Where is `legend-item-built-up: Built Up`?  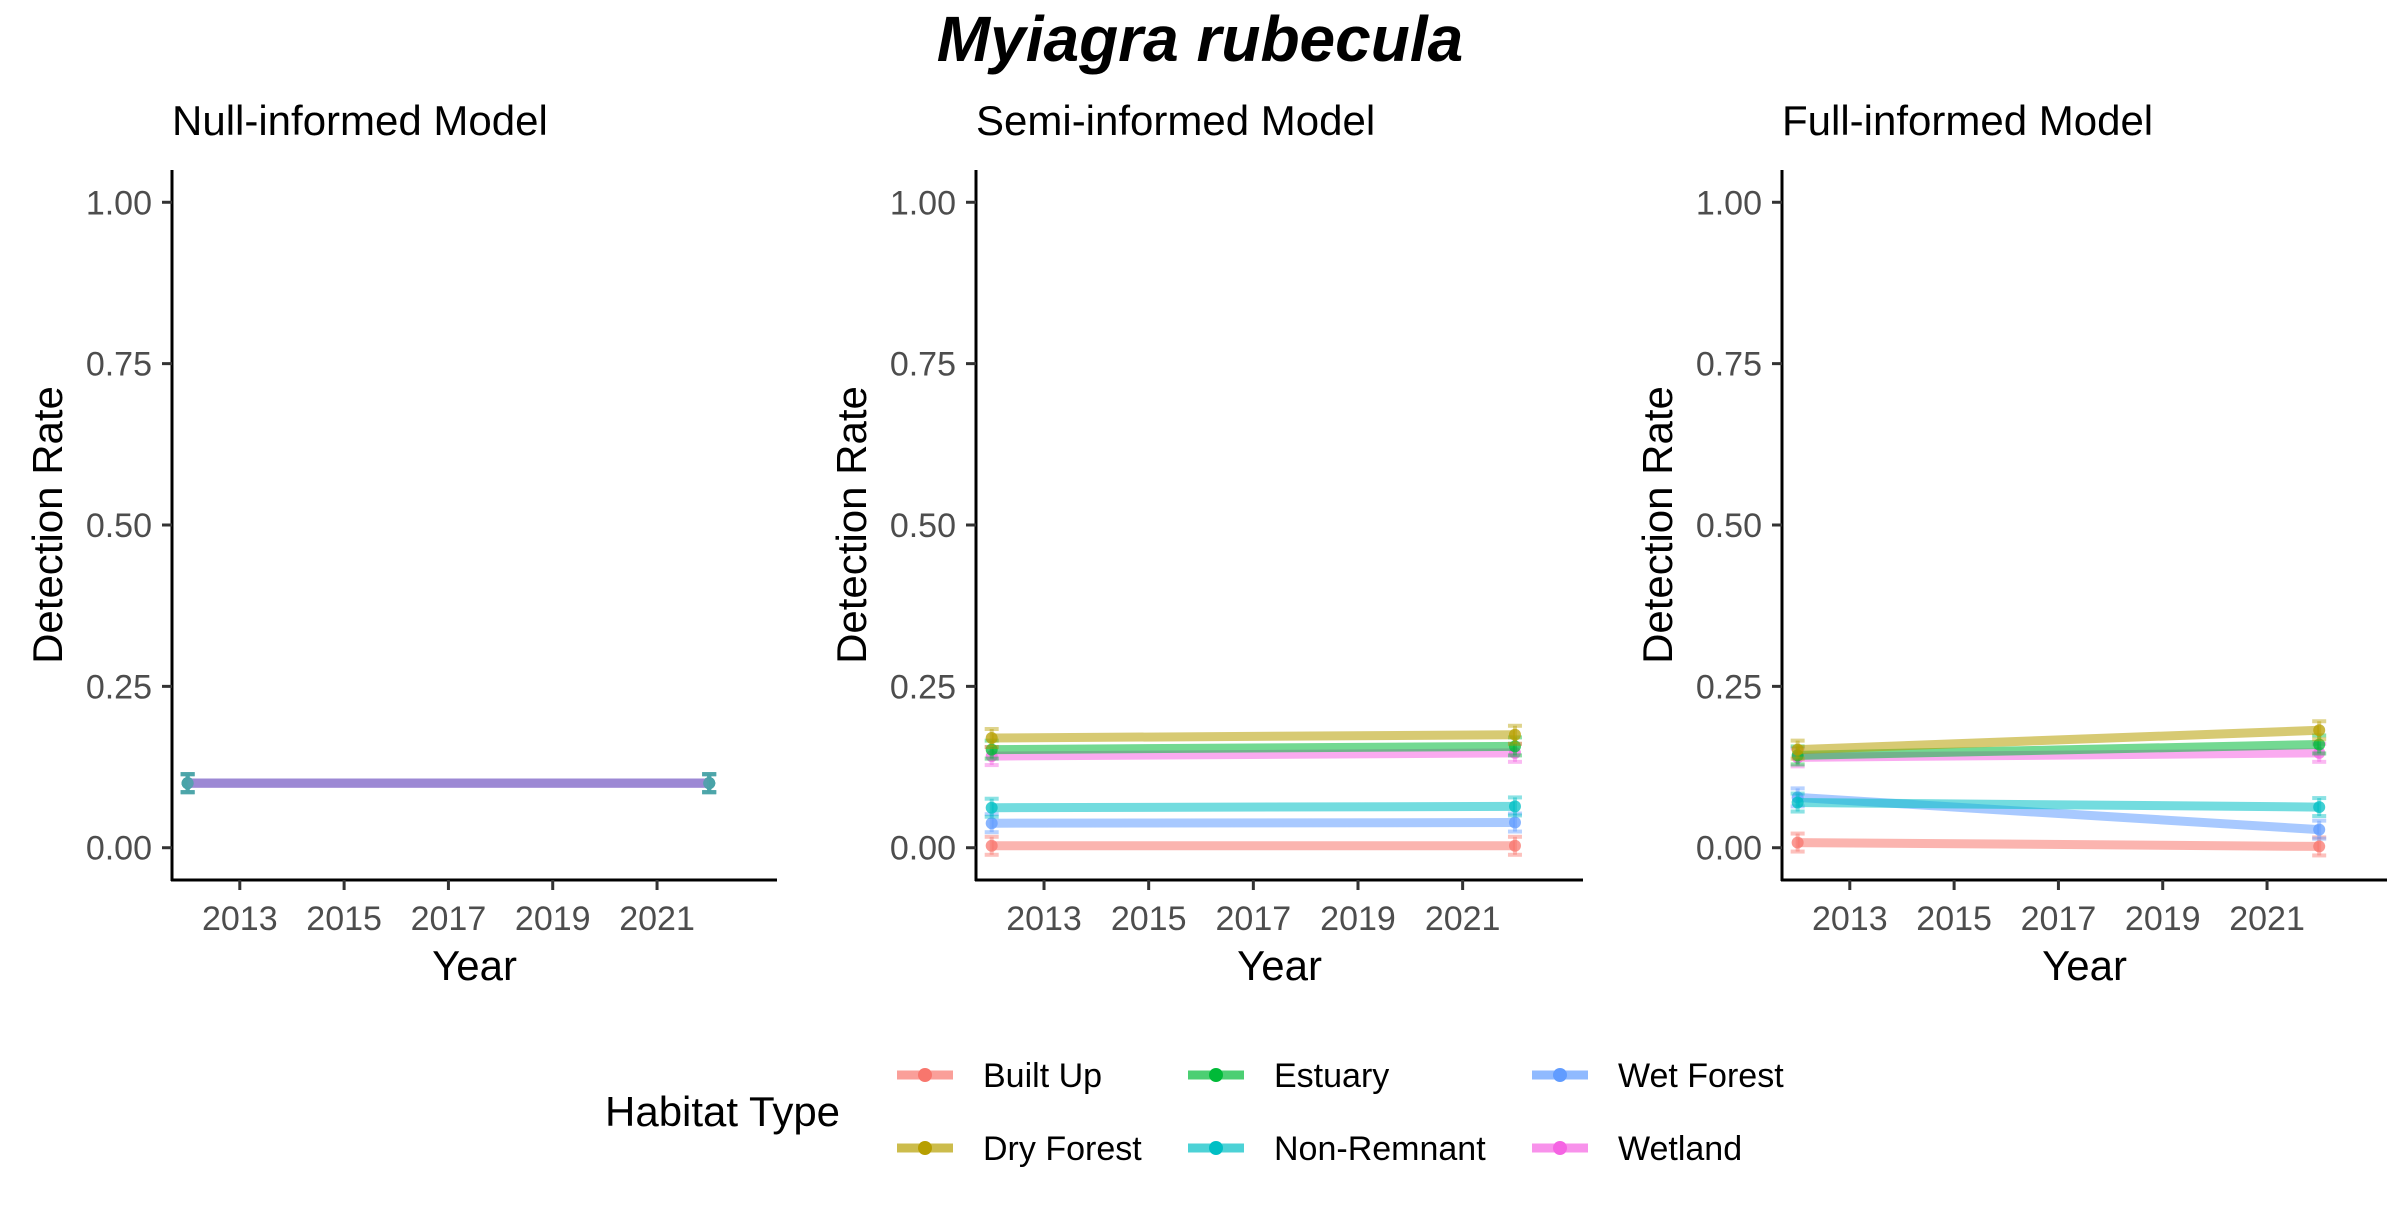
legend-item-built-up: Built Up is located at coordinates (999, 1076).